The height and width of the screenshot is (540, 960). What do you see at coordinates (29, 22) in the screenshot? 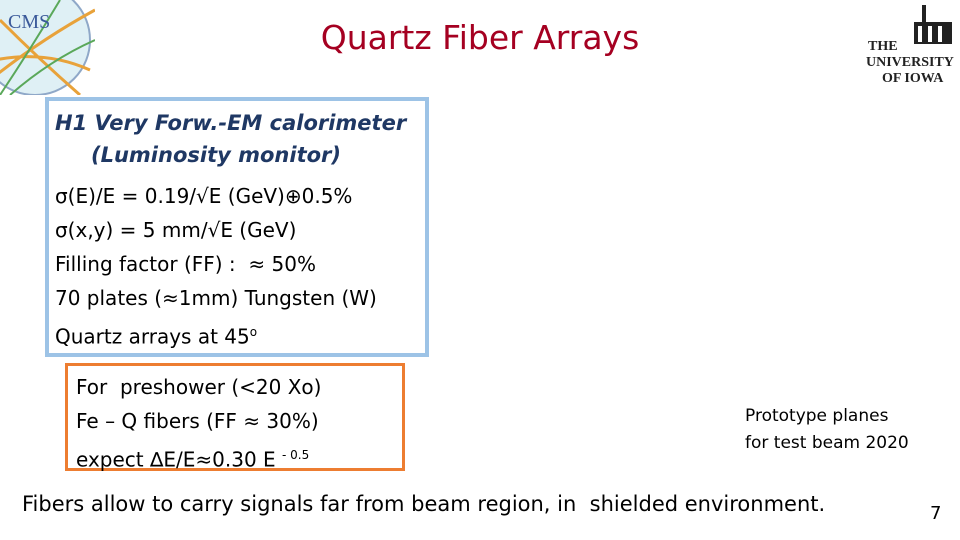
I see `cms-text: CMS` at bounding box center [29, 22].